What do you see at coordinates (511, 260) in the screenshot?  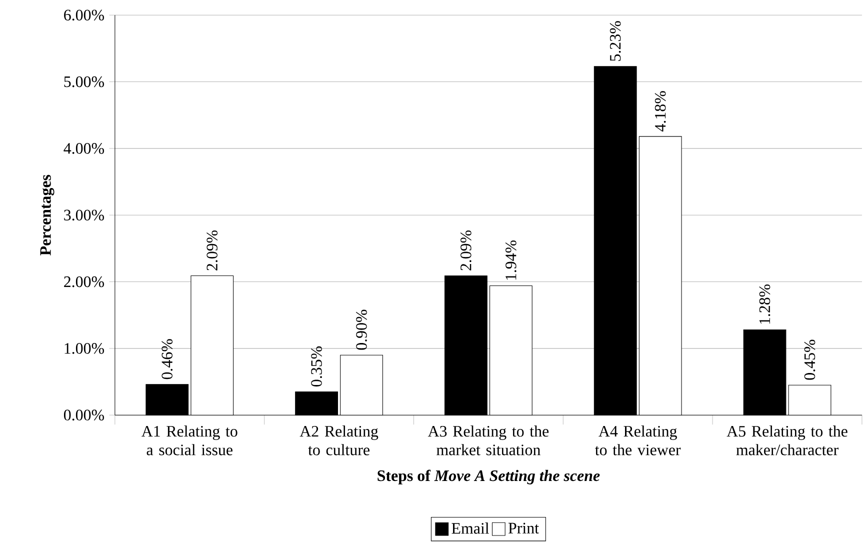 I see `data-label: 1.94%` at bounding box center [511, 260].